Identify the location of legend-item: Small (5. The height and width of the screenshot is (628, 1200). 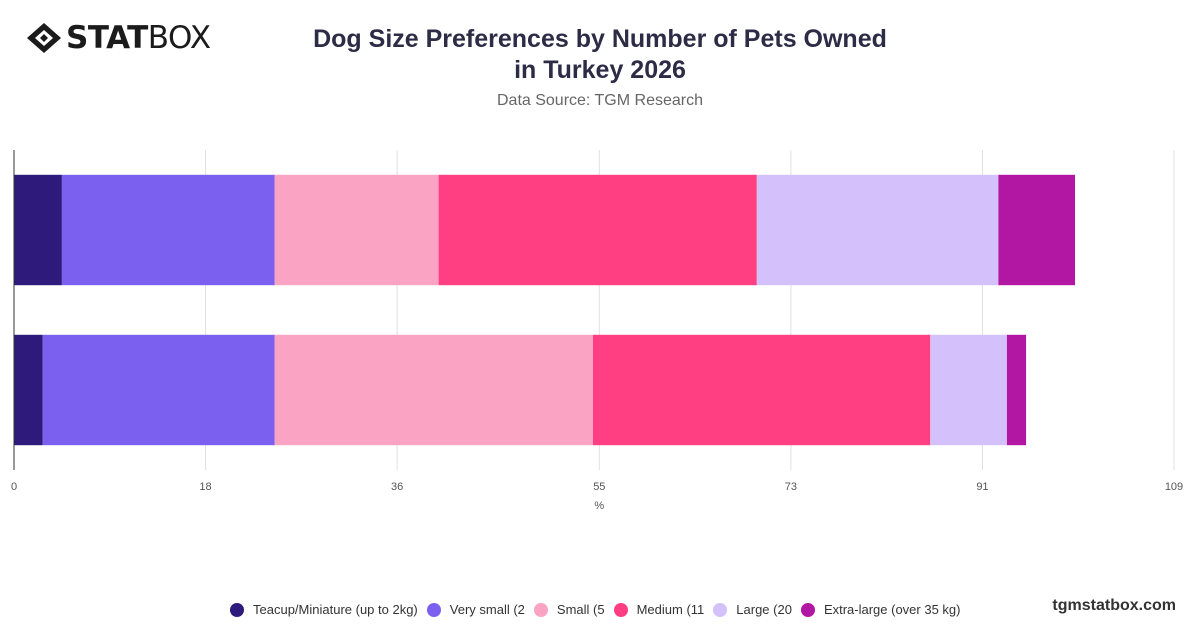
(569, 609).